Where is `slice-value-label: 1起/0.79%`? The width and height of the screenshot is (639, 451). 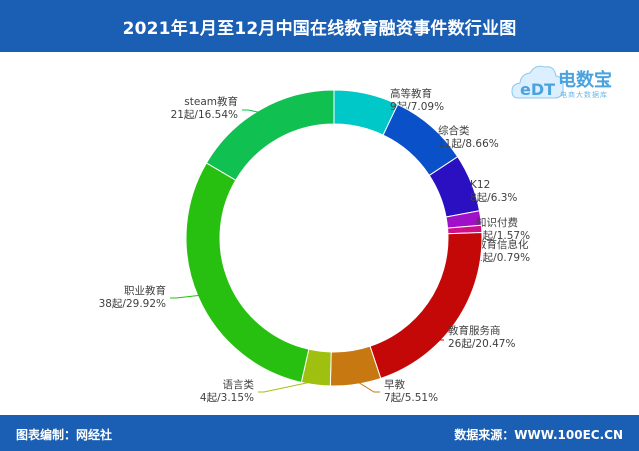
slice-value-label: 1起/0.79% is located at coordinates (503, 258).